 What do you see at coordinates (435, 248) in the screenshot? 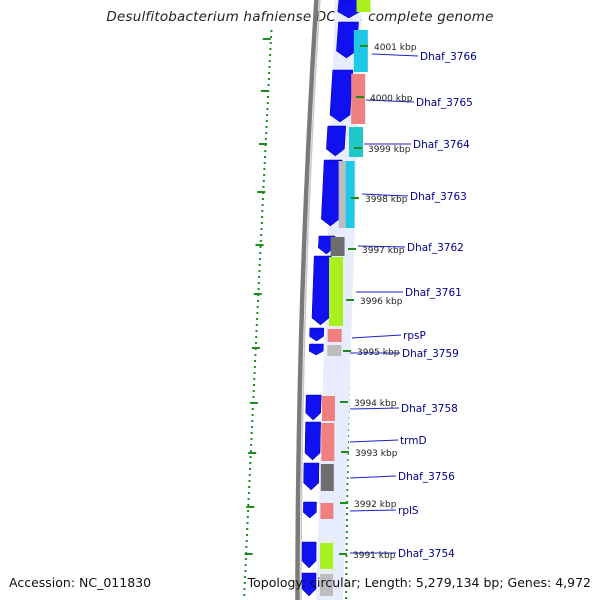
I see `gene-label-dhaf_3762: Dhaf_3762` at bounding box center [435, 248].